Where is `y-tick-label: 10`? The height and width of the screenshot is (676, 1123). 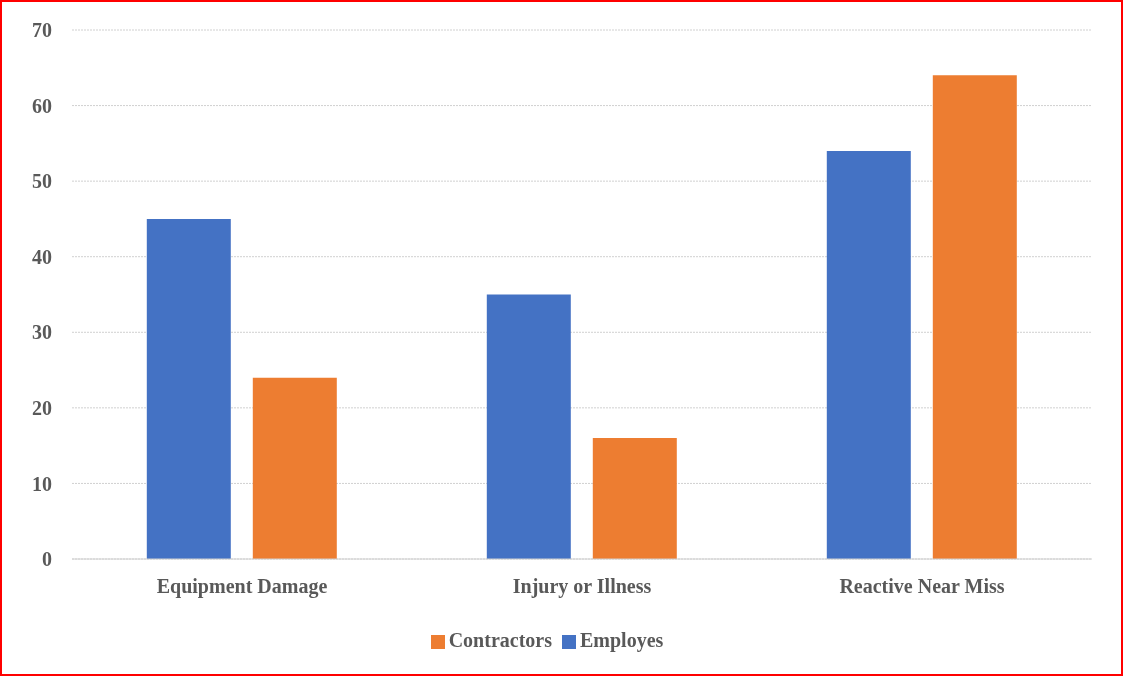
y-tick-label: 10 is located at coordinates (42, 483).